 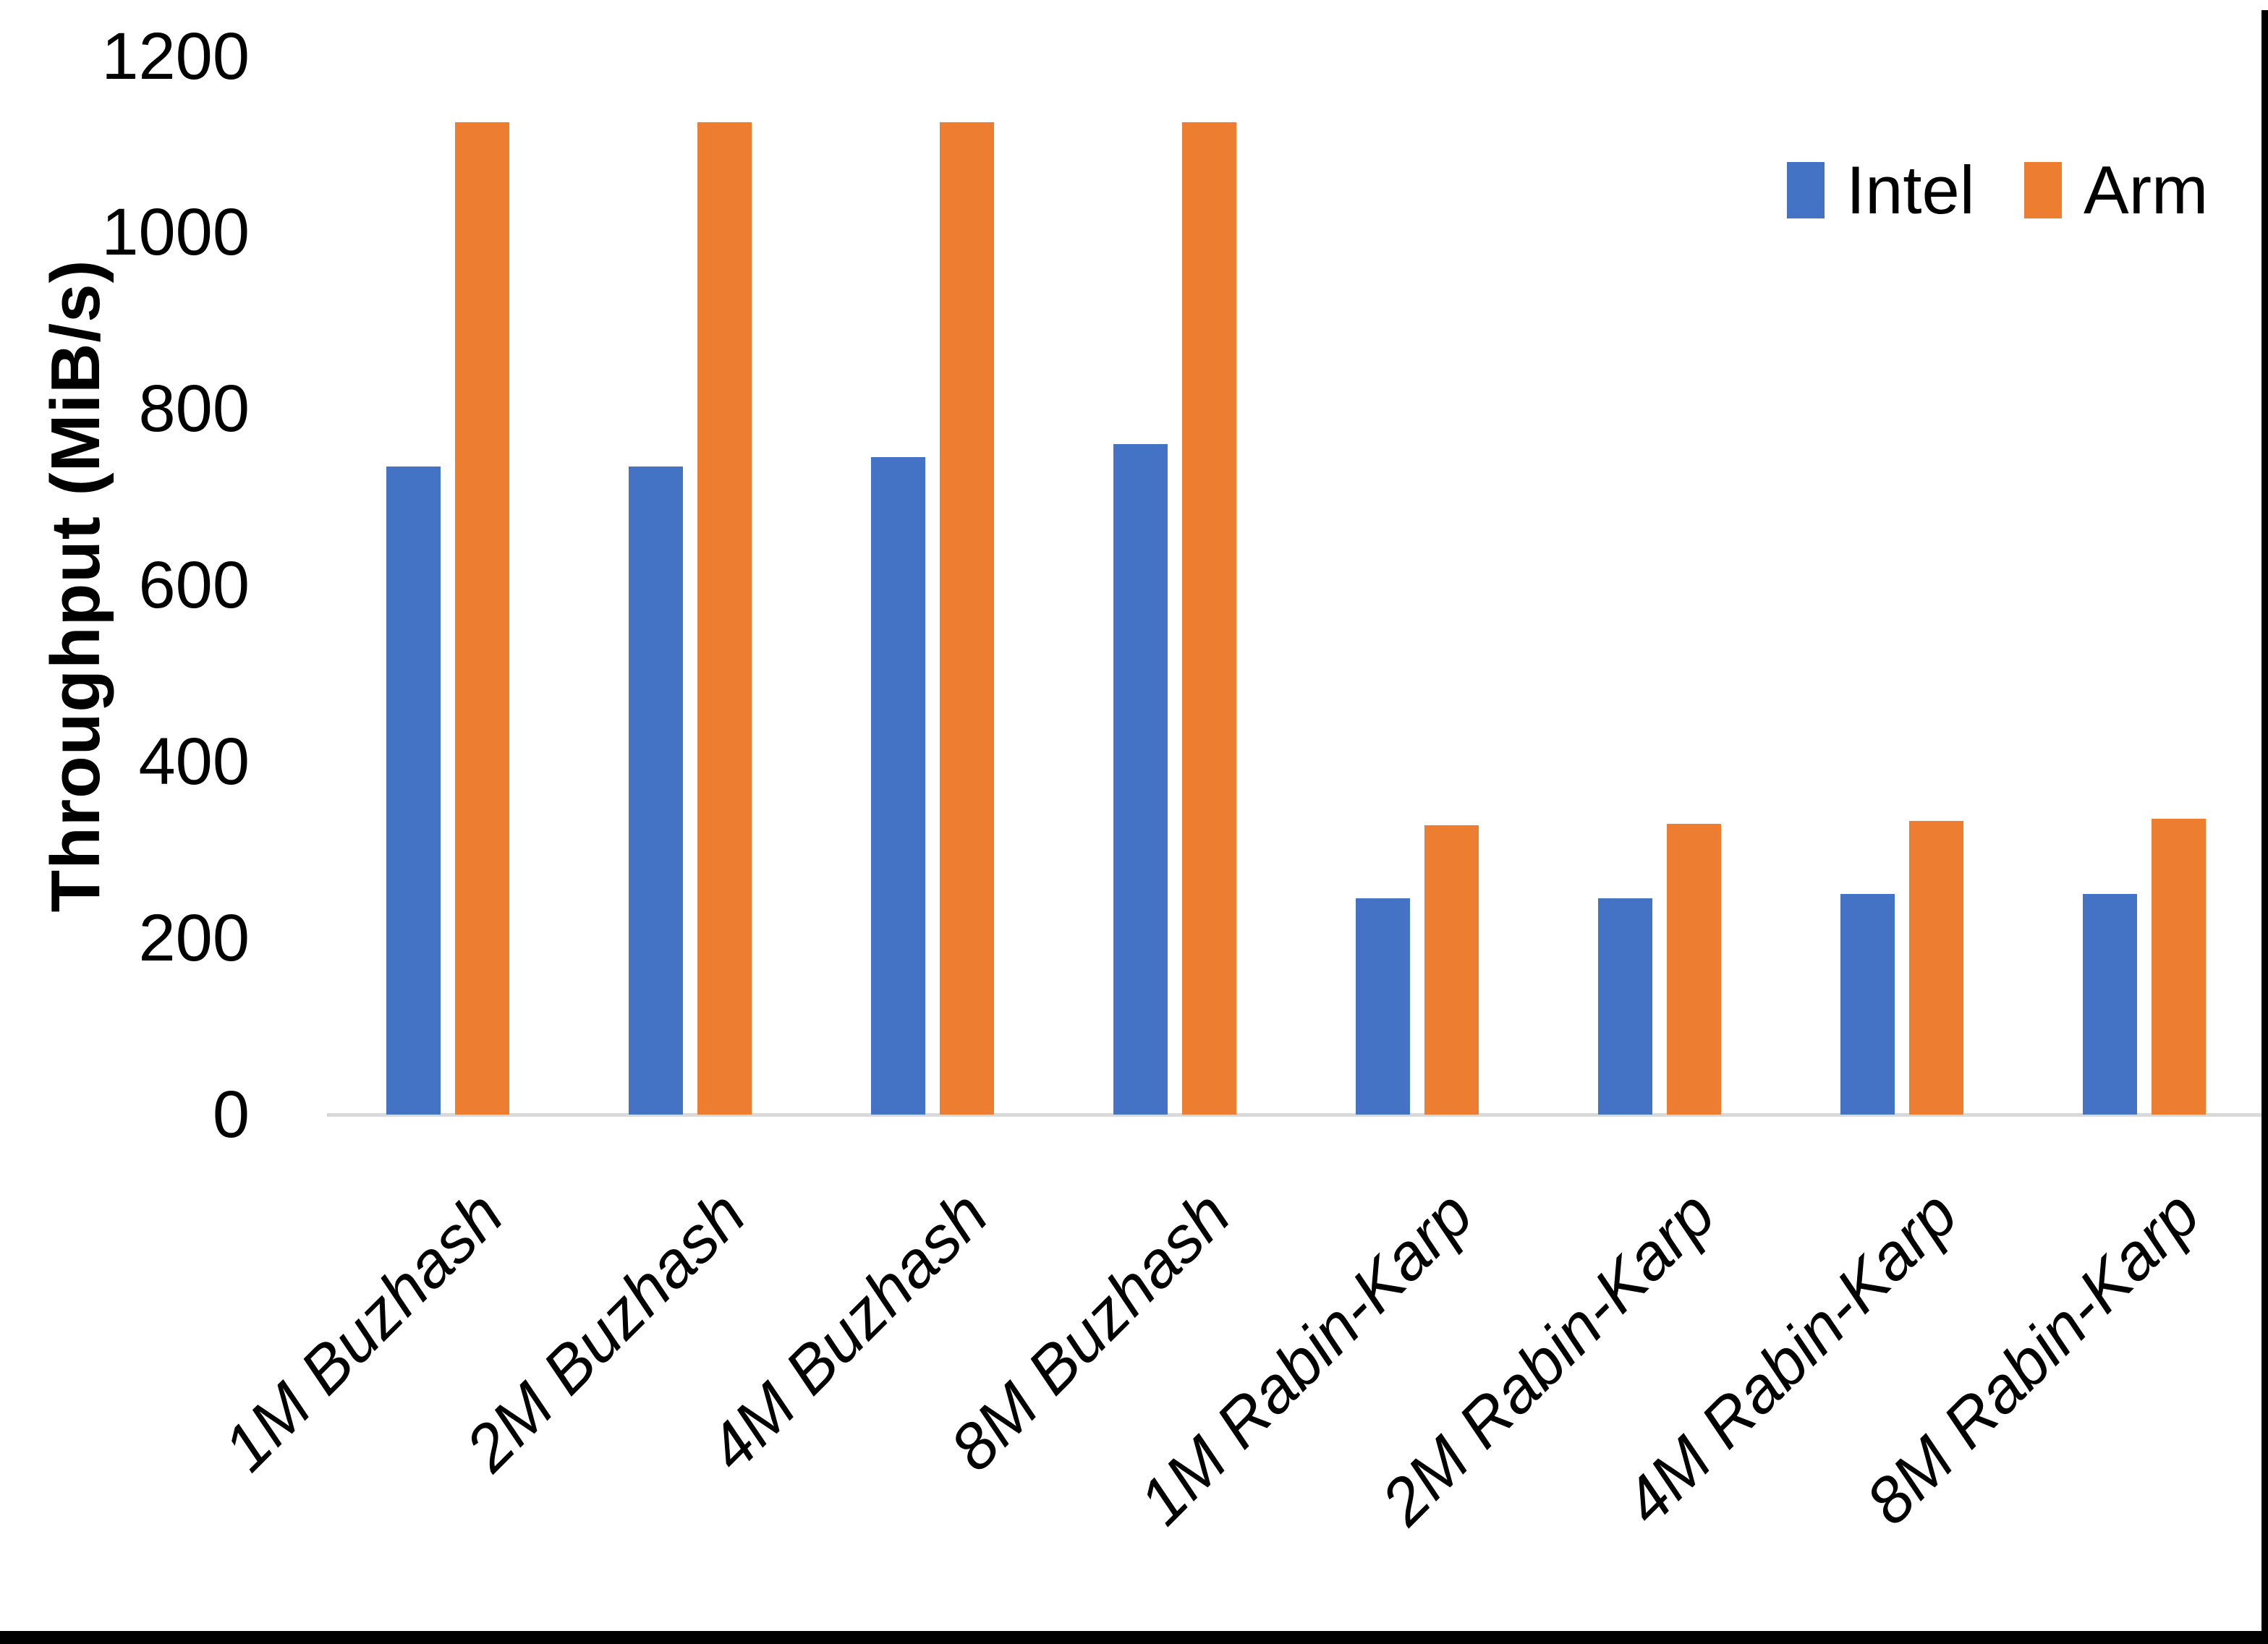 I want to click on legend-label: Intel, so click(x=1910, y=190).